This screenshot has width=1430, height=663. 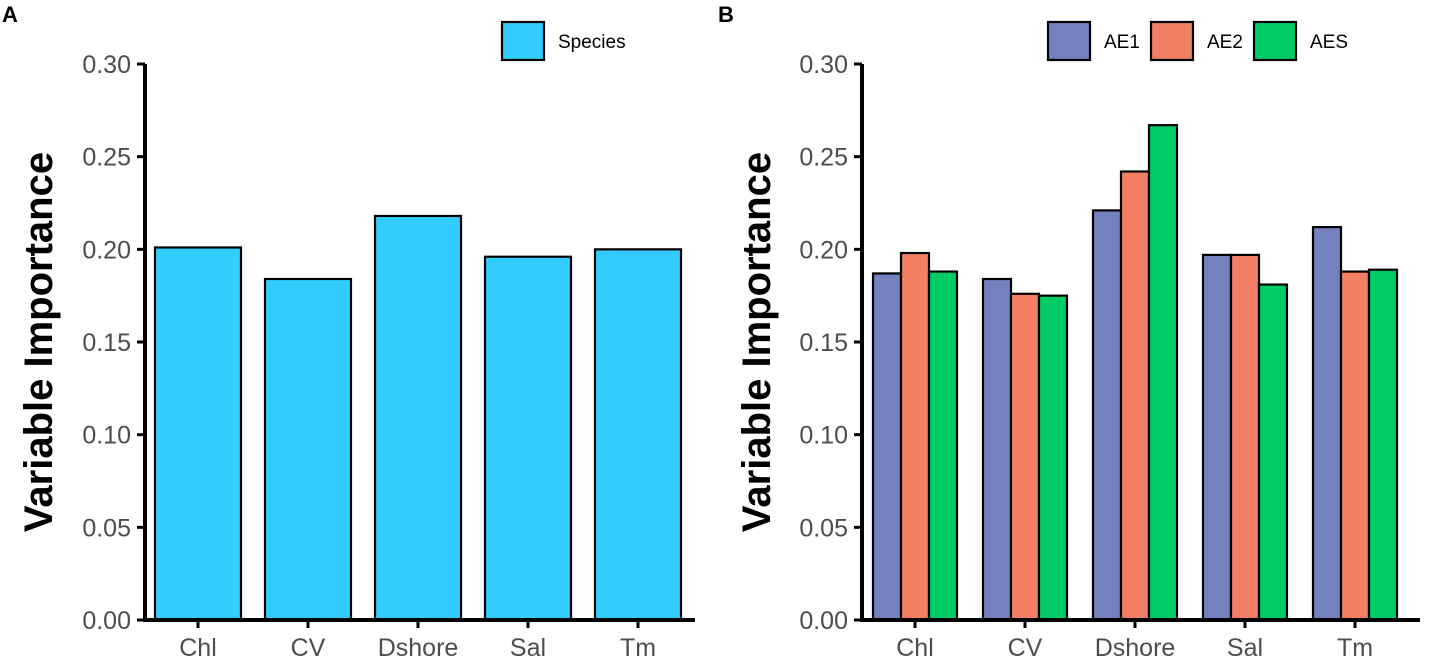 What do you see at coordinates (1197, 41) in the screenshot?
I see `panel-b-legend: AE1 AE2 AES` at bounding box center [1197, 41].